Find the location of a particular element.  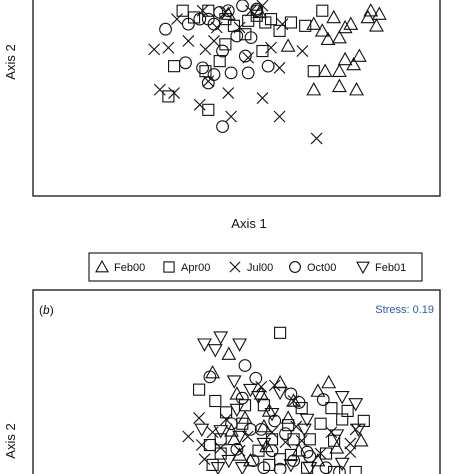

panel-b-points is located at coordinates (276, 400).